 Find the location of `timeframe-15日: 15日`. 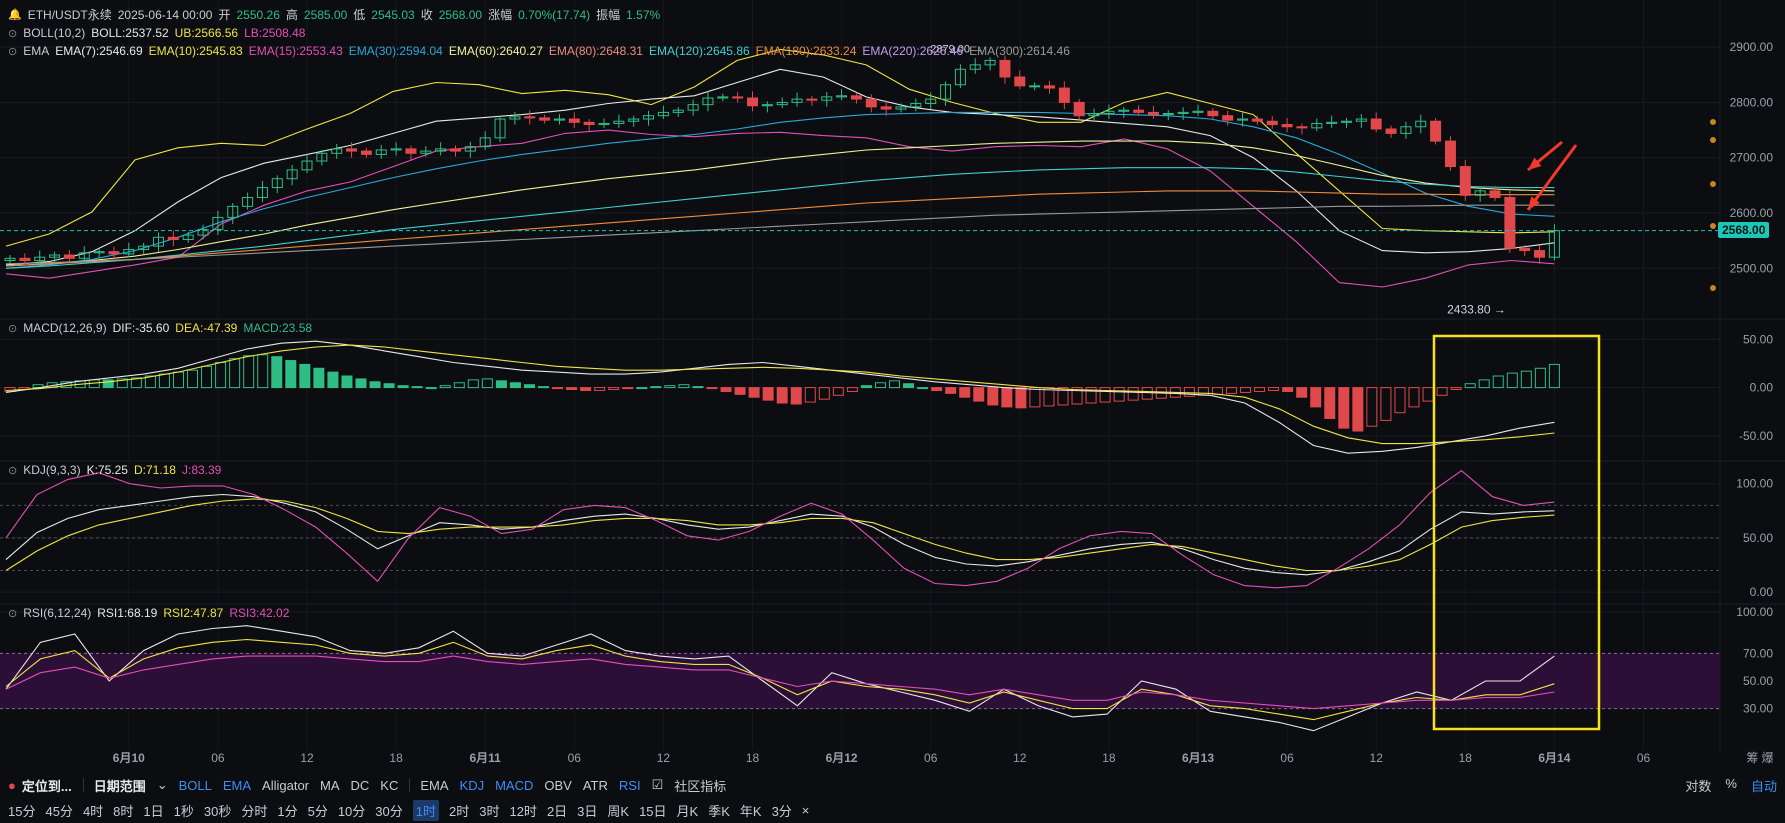

timeframe-15日: 15日 is located at coordinates (653, 811).